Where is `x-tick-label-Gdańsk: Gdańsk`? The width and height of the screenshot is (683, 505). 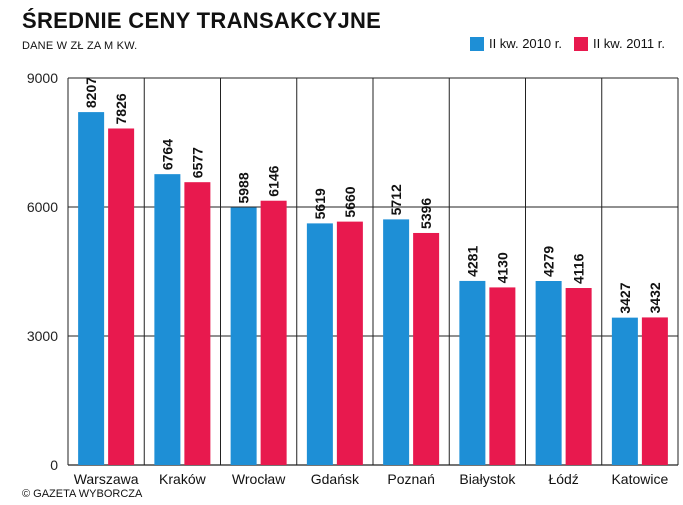
x-tick-label-Gdańsk: Gdańsk is located at coordinates (335, 479).